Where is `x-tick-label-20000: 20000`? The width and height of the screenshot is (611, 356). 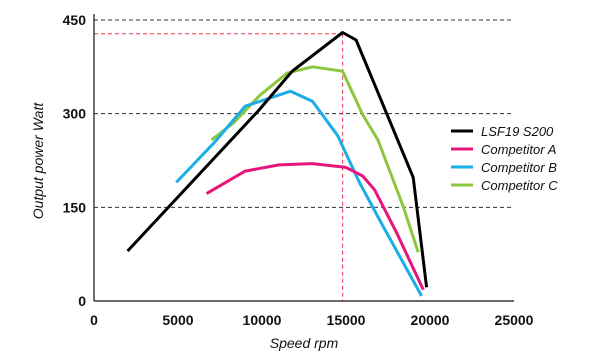 x-tick-label-20000: 20000 is located at coordinates (430, 320).